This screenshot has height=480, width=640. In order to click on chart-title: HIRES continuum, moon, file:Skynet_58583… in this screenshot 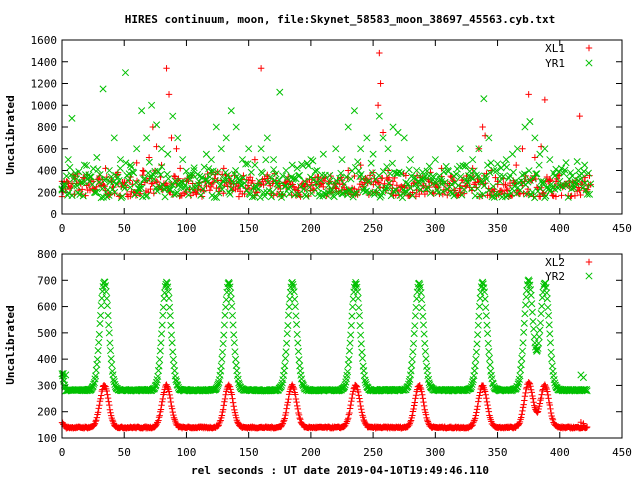, I will do `click(340, 19)`.